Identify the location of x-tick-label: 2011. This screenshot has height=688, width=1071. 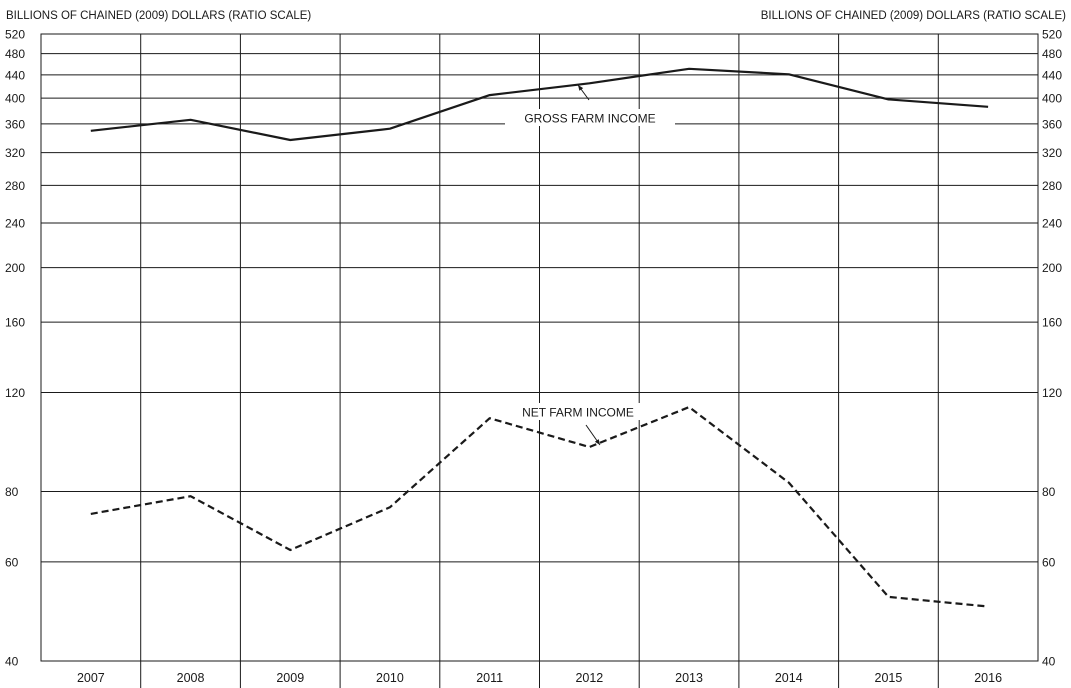
(489, 678).